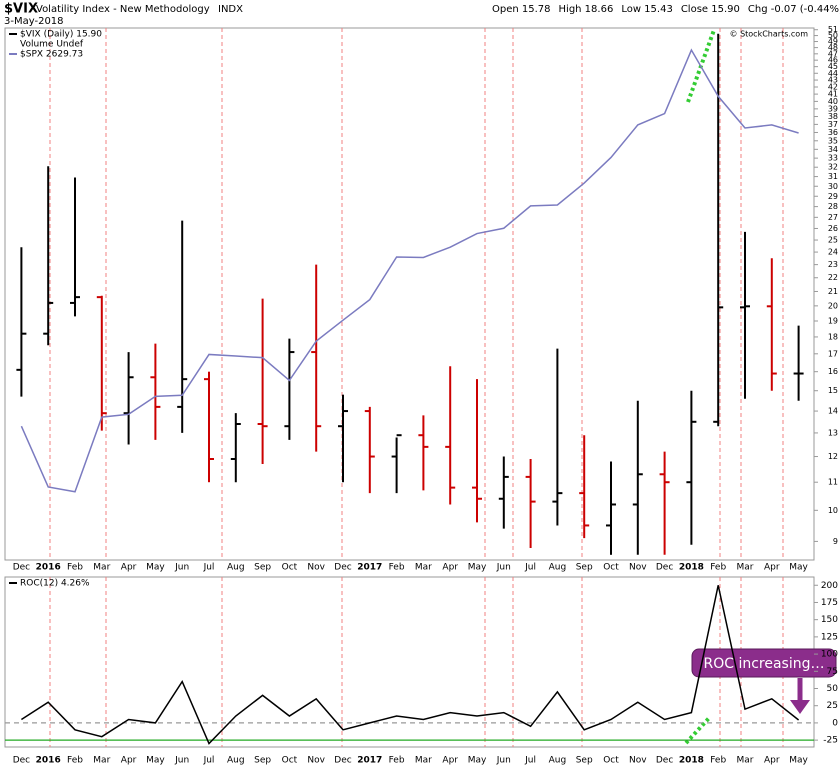 This screenshot has width=840, height=775. Describe the element at coordinates (833, 94) in the screenshot. I see `y-tick-label: 41` at that location.